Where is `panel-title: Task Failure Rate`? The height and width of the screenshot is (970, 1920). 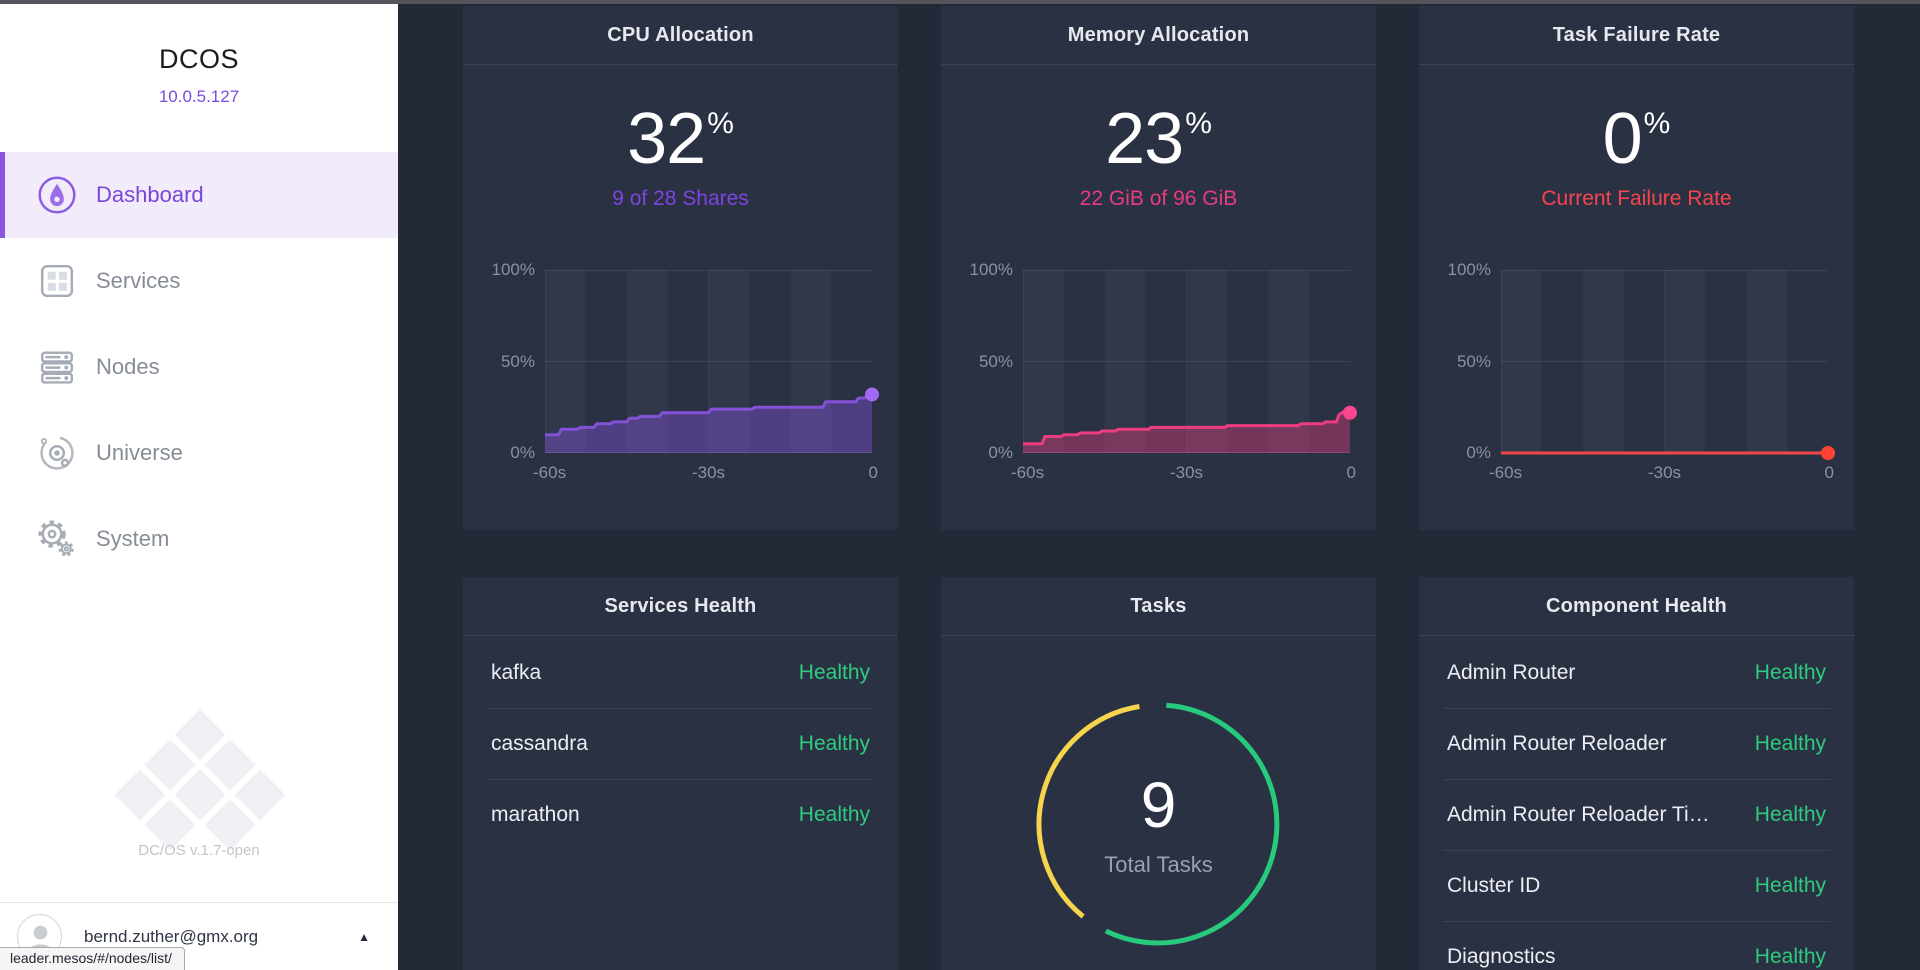
panel-title: Task Failure Rate is located at coordinates (1636, 35).